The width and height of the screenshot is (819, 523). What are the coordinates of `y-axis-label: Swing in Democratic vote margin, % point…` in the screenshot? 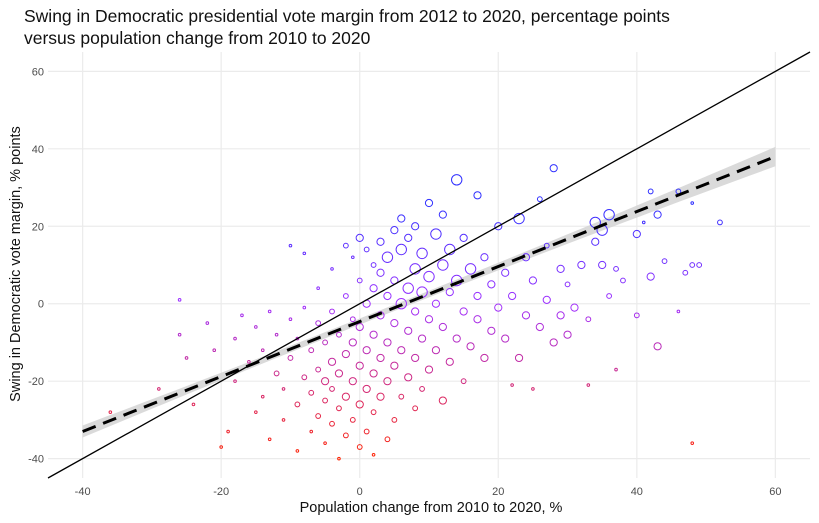 It's located at (16, 264).